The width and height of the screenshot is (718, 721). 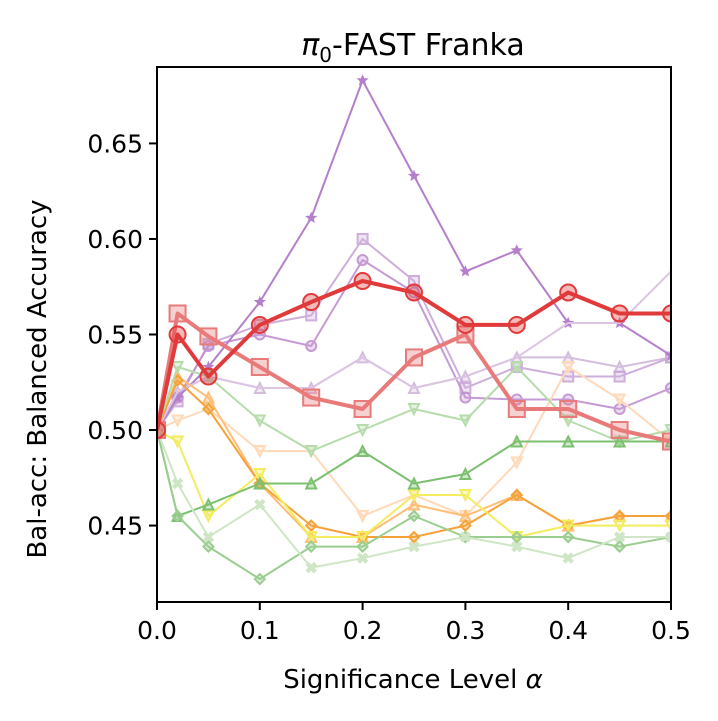 I want to click on x-tick-label: 0.0, so click(x=157, y=630).